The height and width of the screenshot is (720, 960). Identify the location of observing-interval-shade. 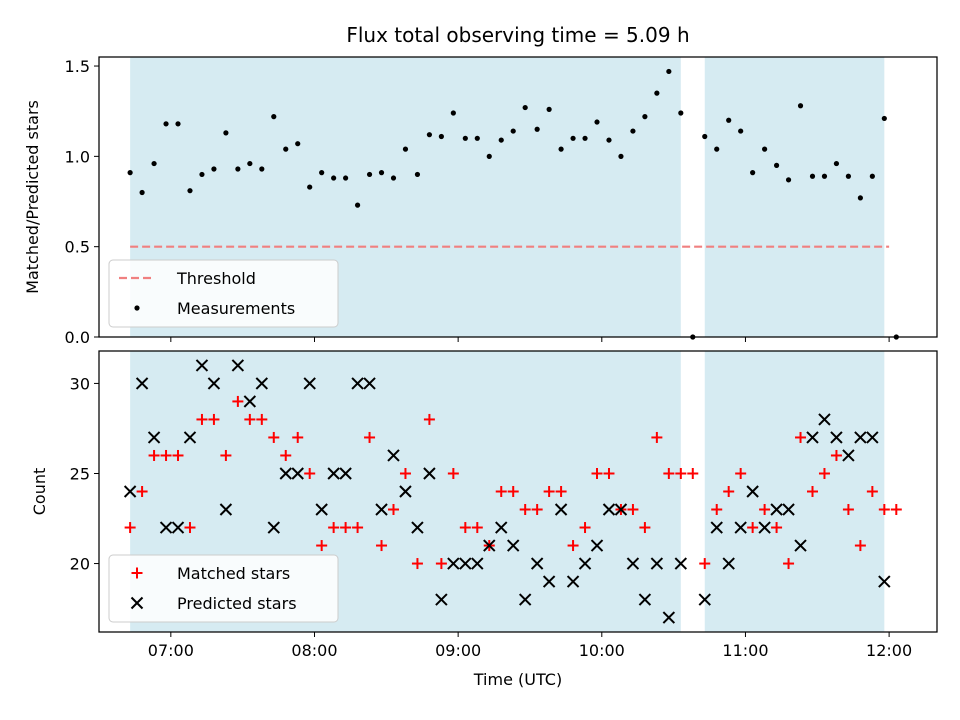
(794, 491).